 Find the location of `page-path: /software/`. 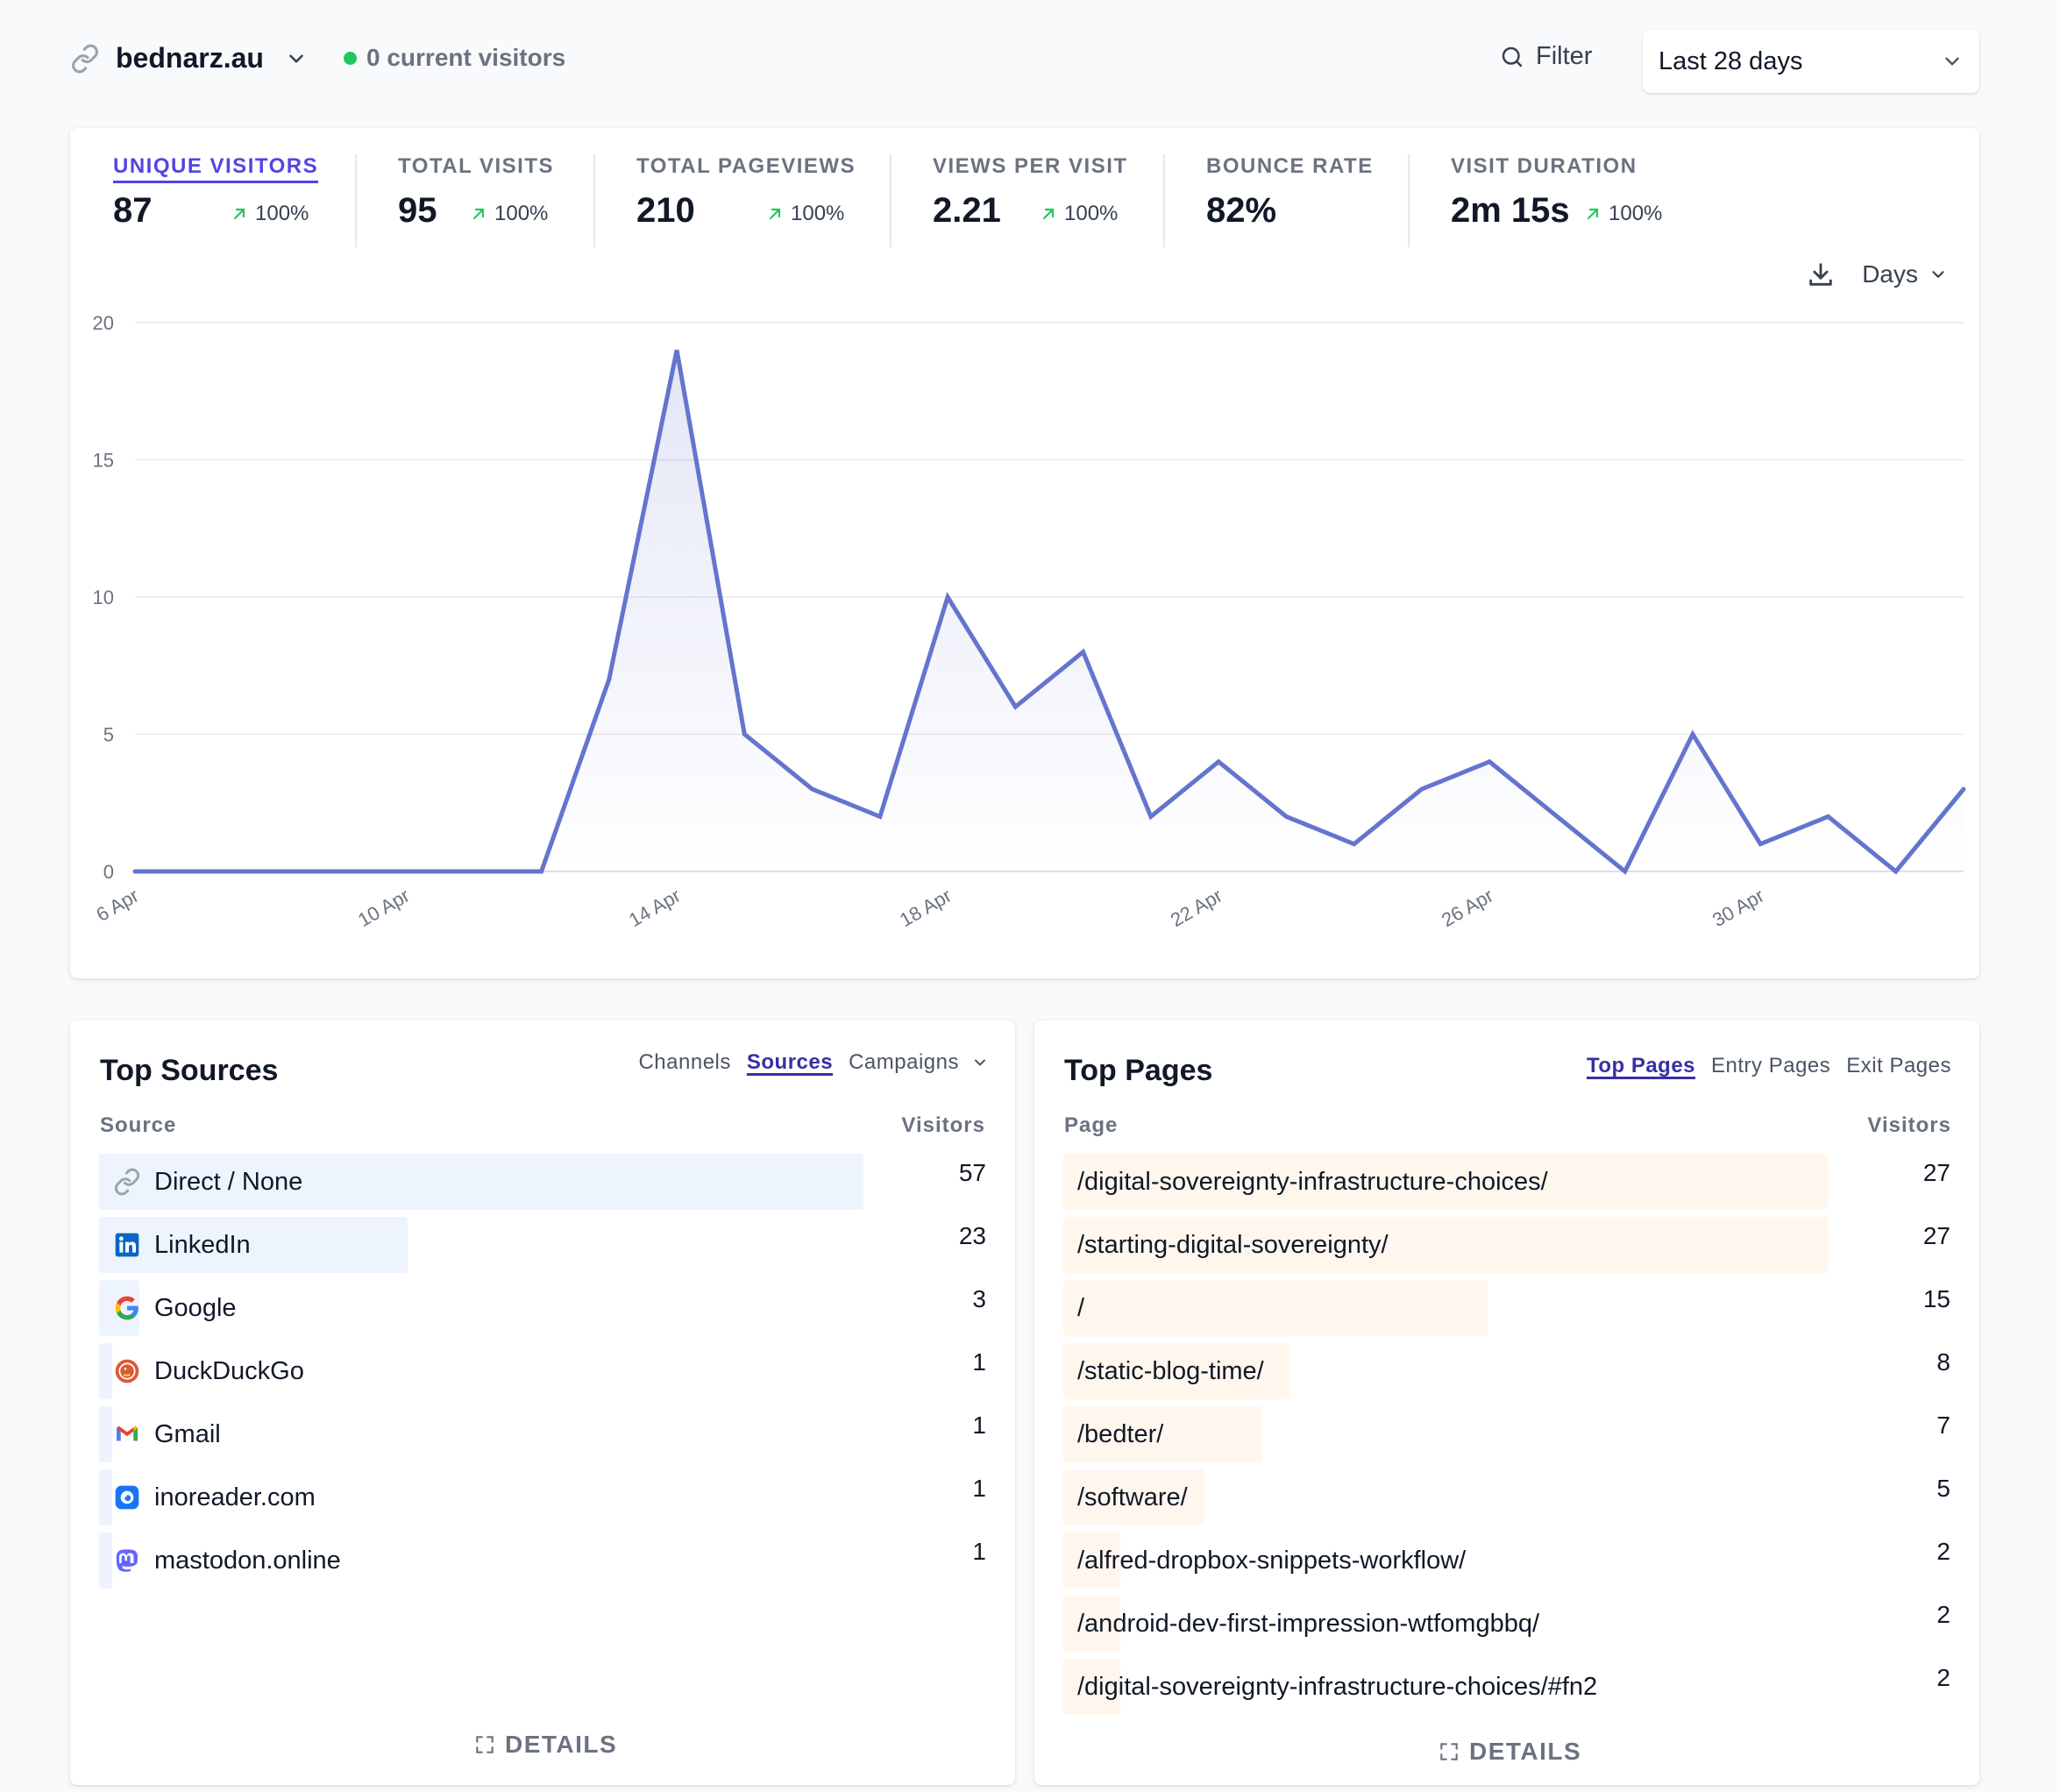

page-path: /software/ is located at coordinates (1132, 1497).